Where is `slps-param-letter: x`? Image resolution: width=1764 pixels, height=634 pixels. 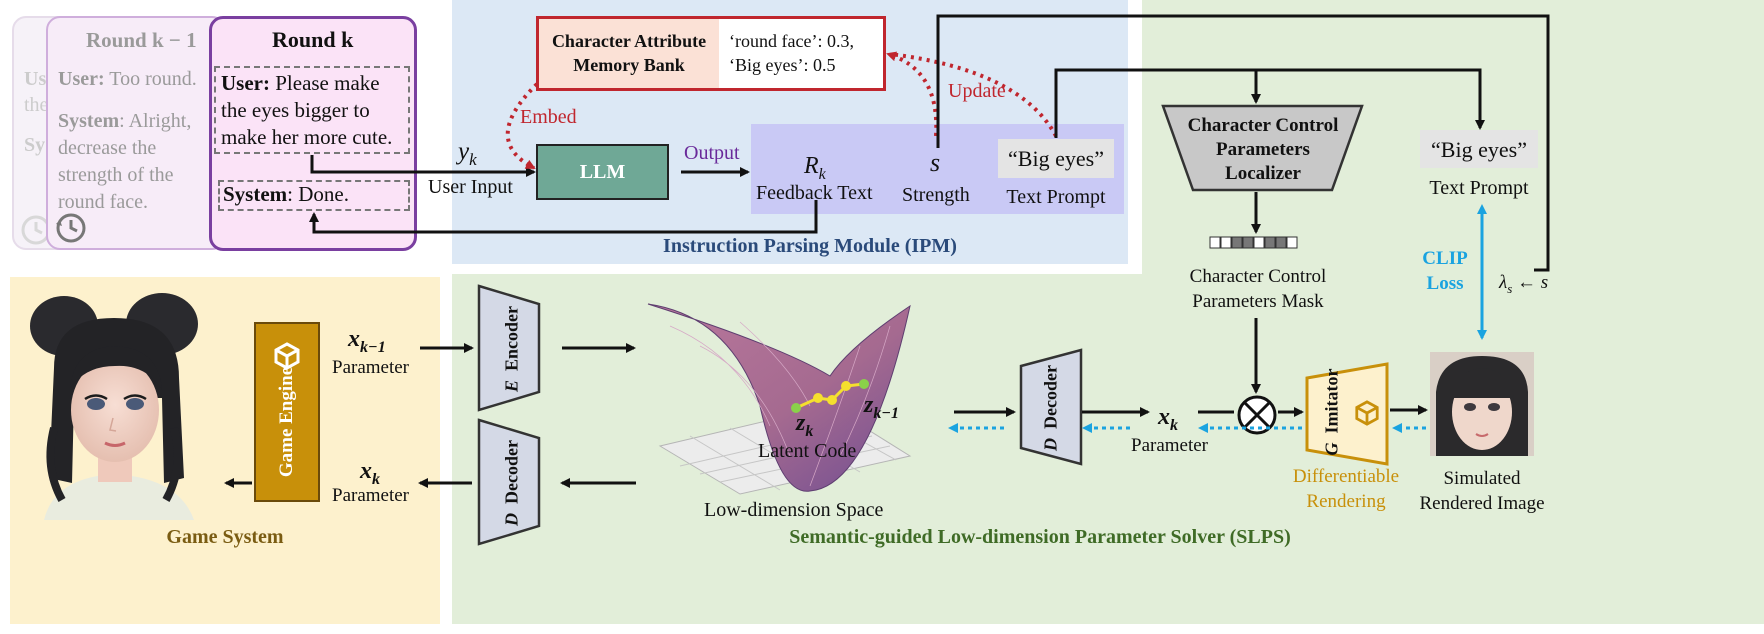
slps-param-letter: x is located at coordinates (1164, 417).